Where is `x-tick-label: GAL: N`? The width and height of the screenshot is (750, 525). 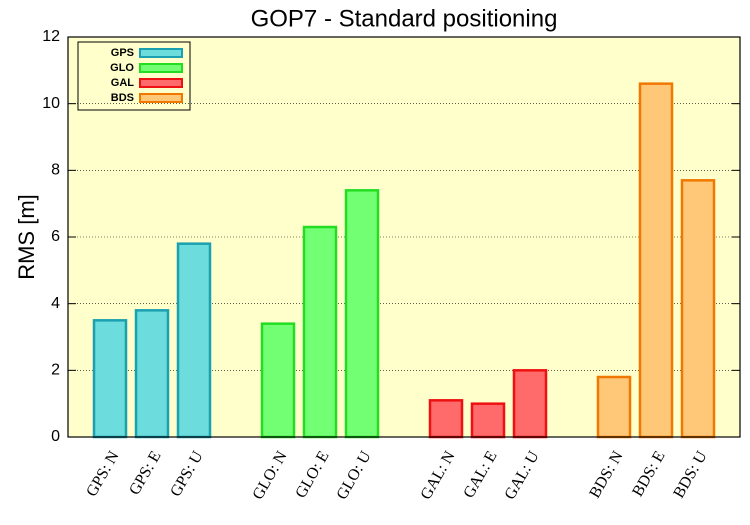
x-tick-label: GAL: N is located at coordinates (437, 475).